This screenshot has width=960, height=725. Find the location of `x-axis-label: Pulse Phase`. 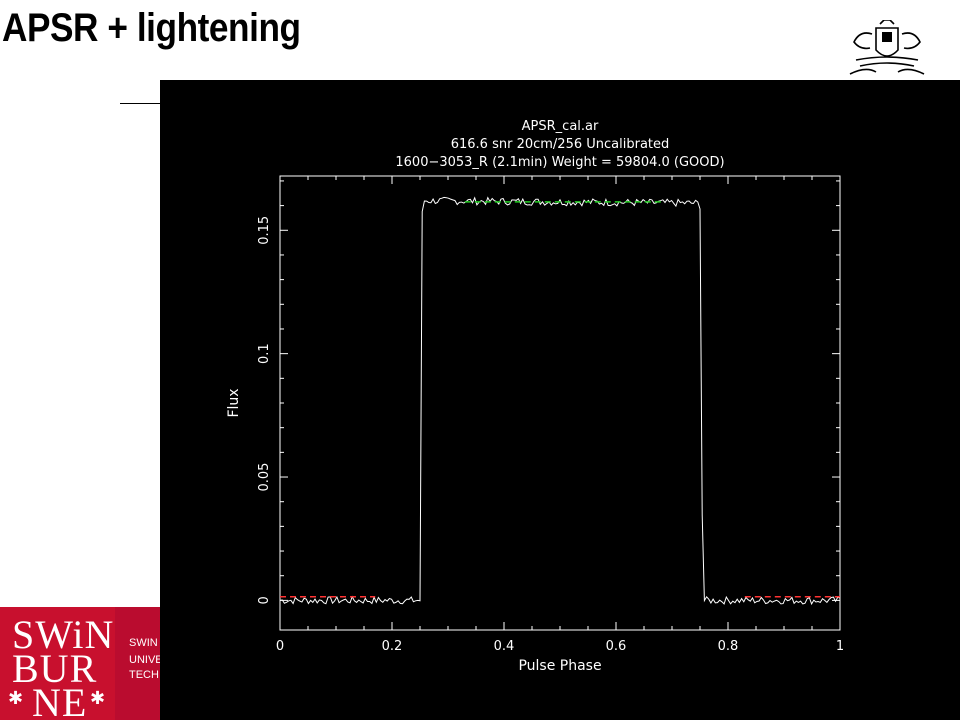

x-axis-label: Pulse Phase is located at coordinates (559, 666).